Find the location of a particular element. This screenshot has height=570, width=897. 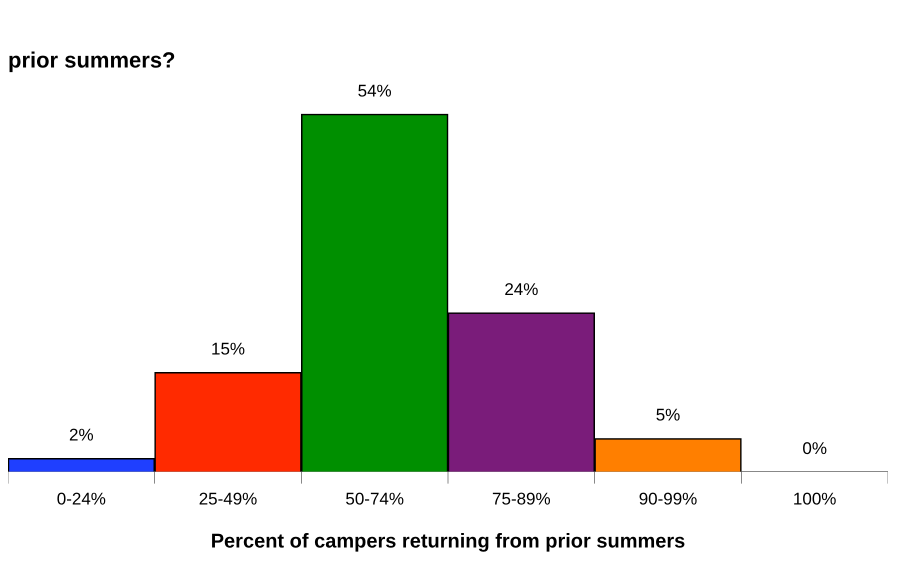

x-tick-label: 75-89% is located at coordinates (521, 498).